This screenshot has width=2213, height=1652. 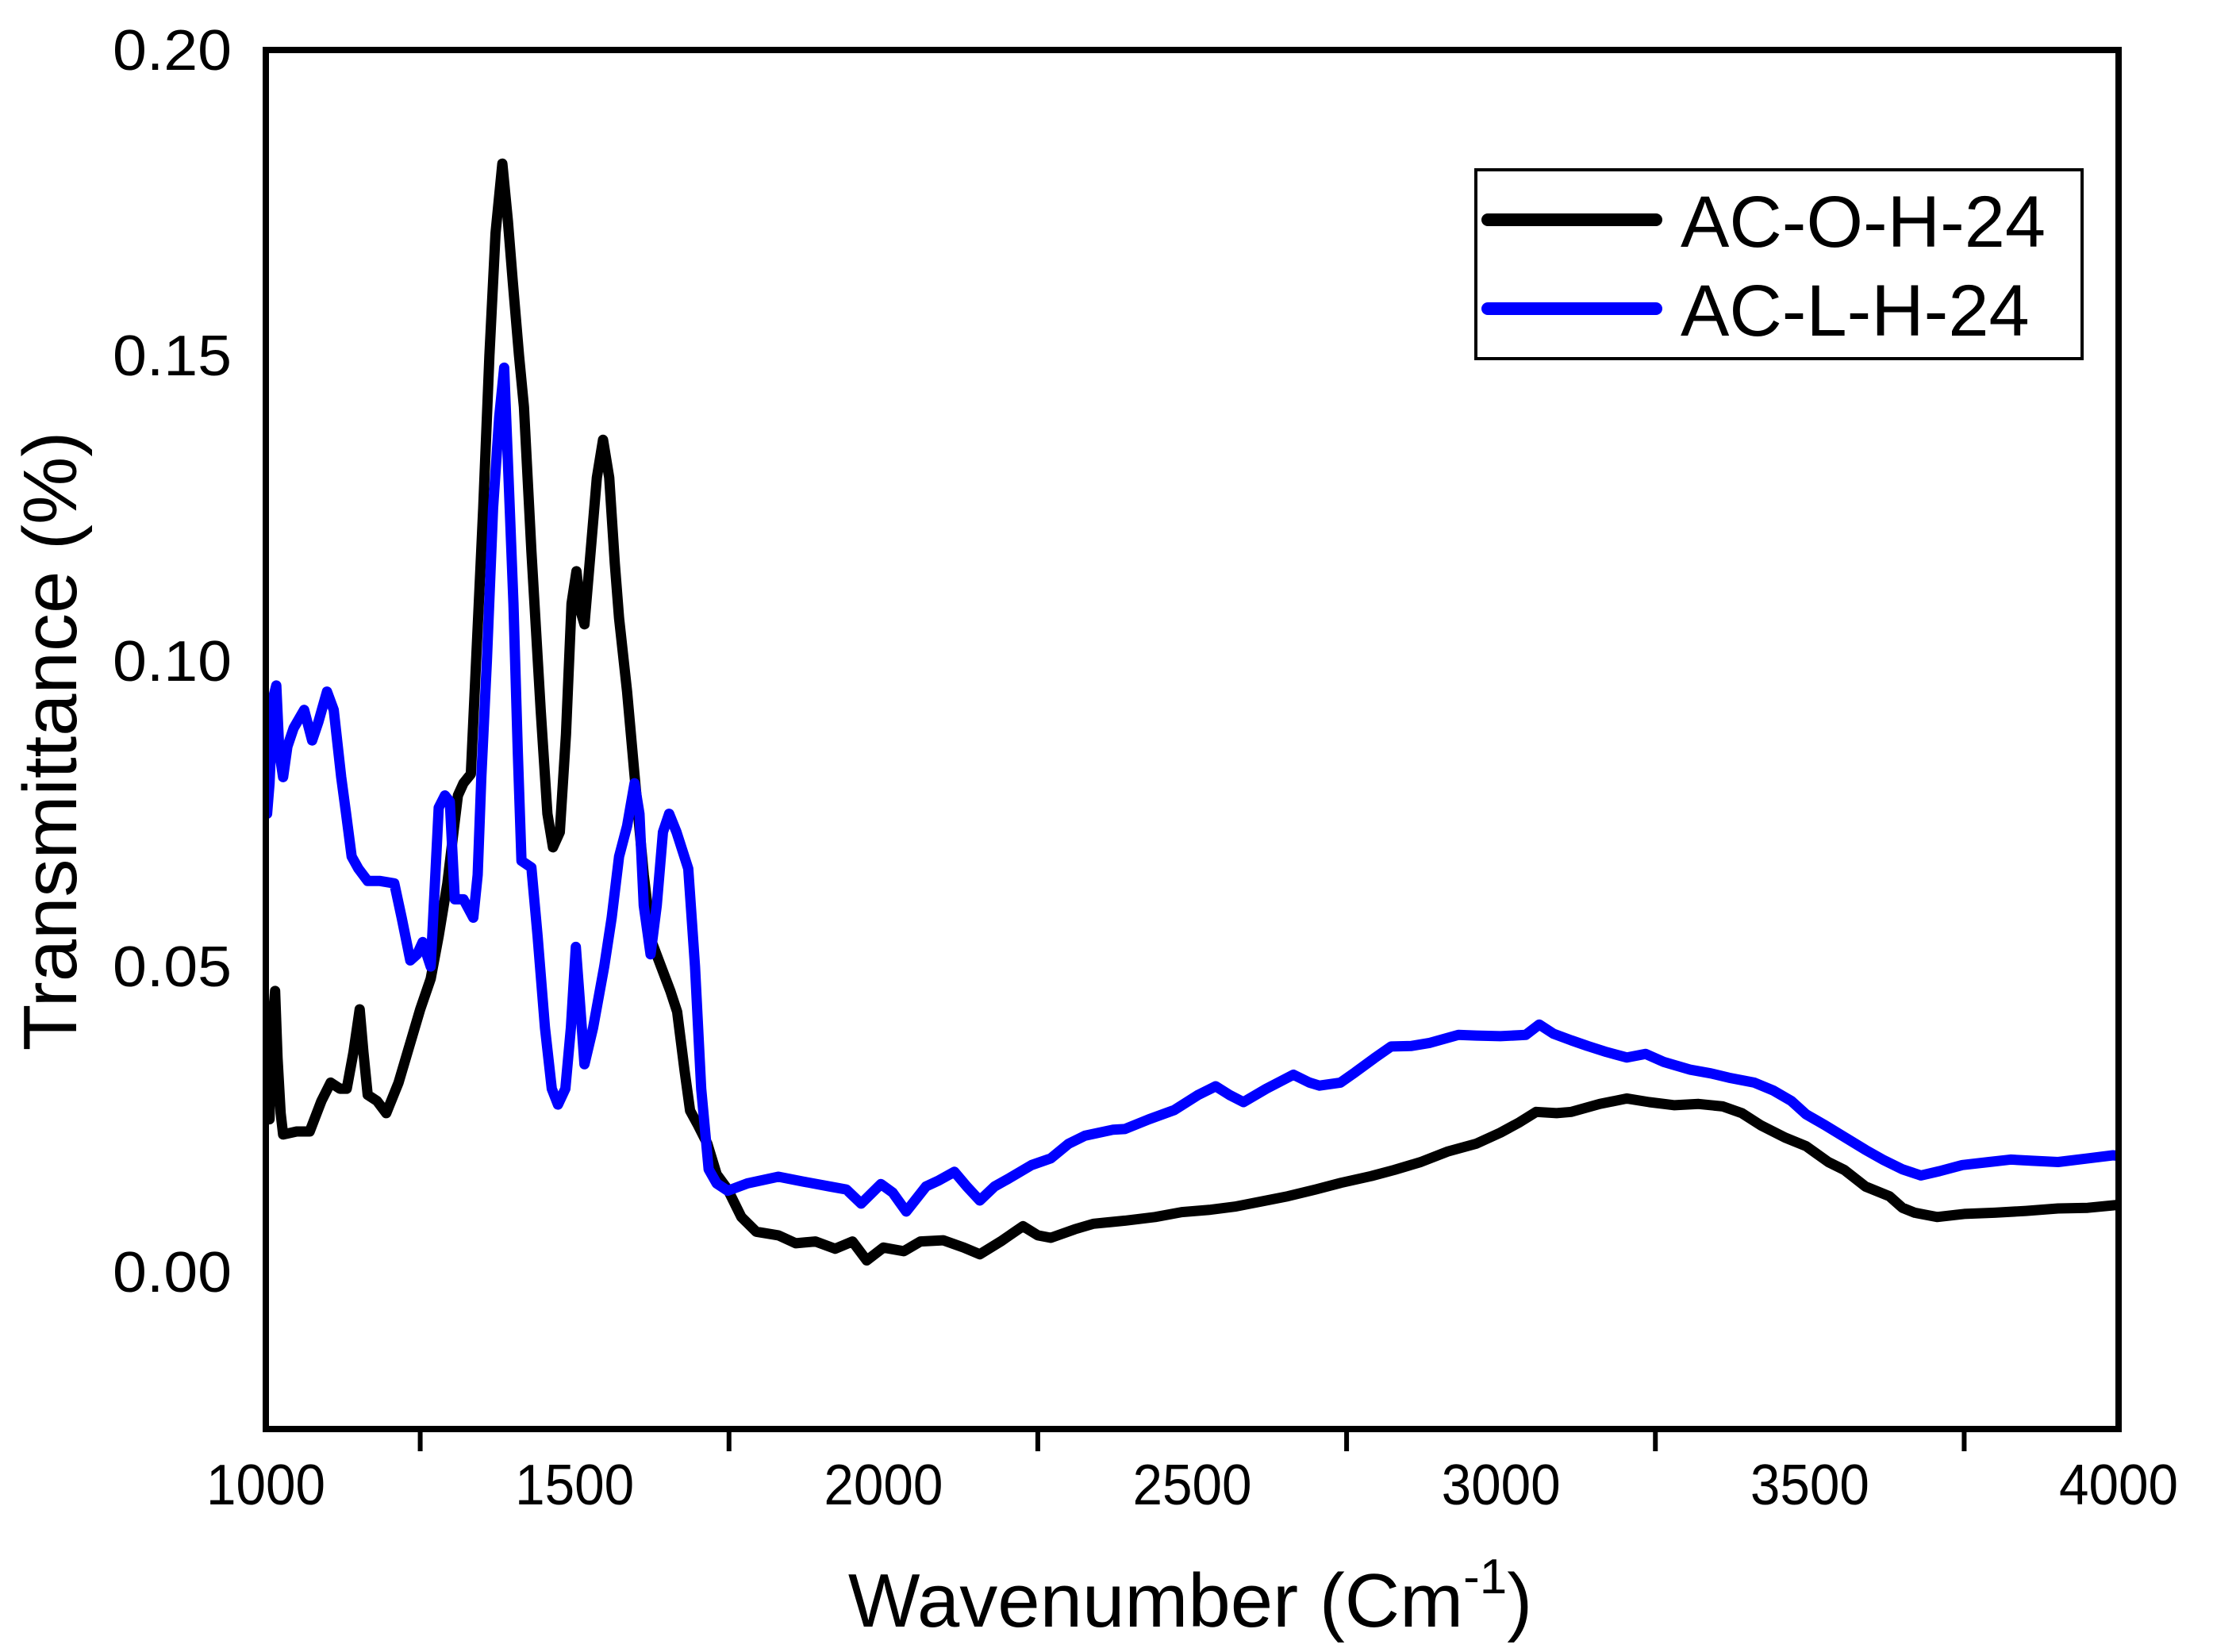 I want to click on y-axis-title: Transmittance (%), so click(x=50, y=741).